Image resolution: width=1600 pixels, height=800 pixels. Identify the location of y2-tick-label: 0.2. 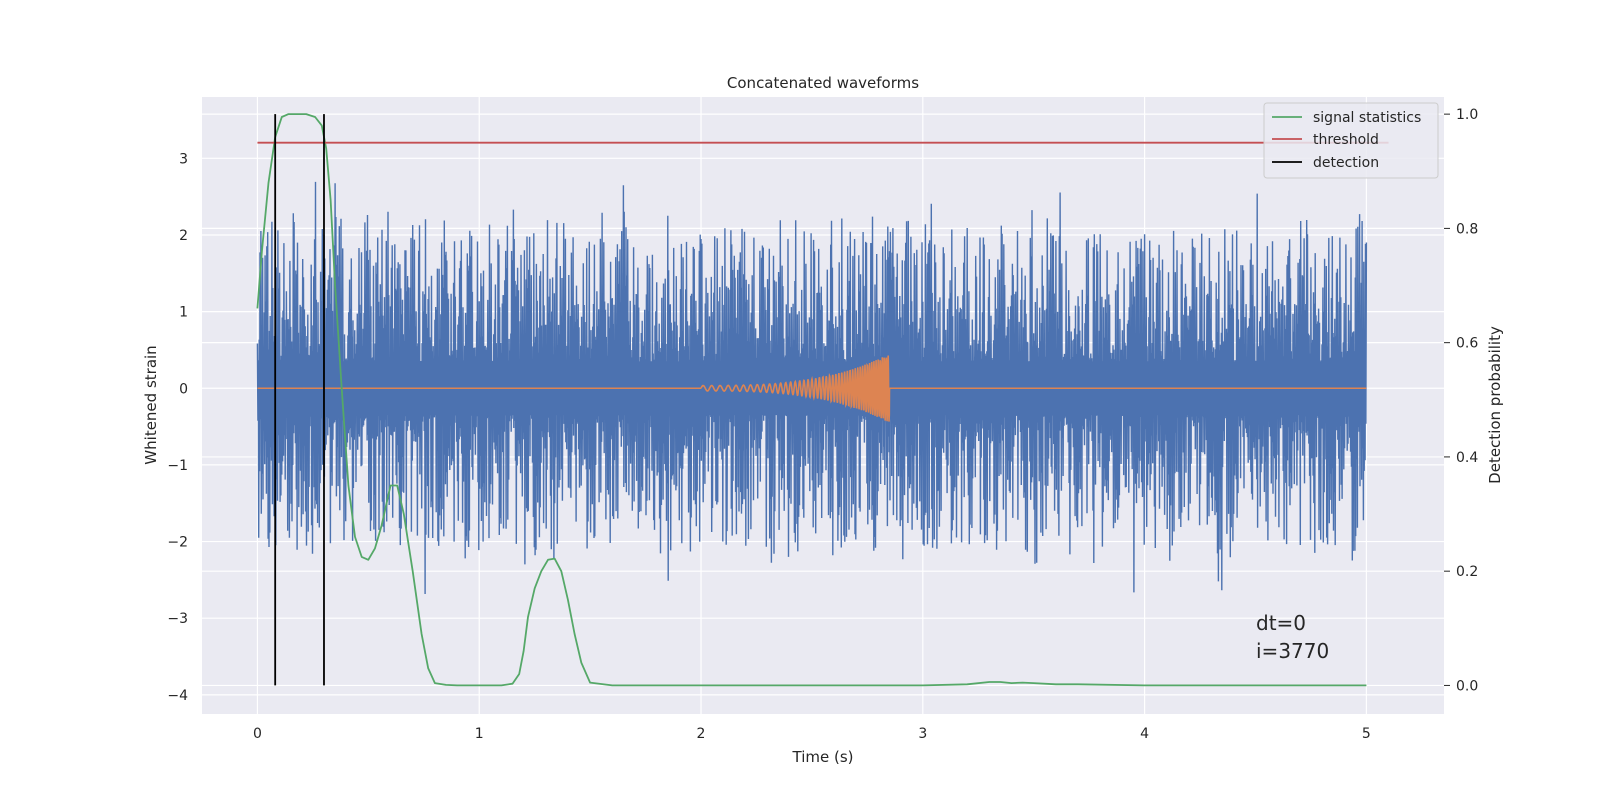
(1467, 572).